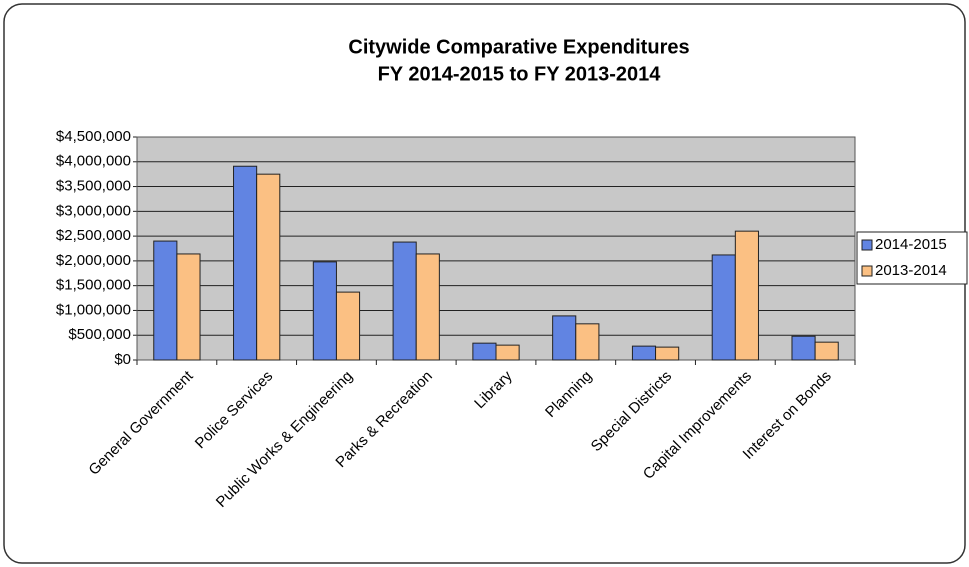 The image size is (969, 567). What do you see at coordinates (93, 309) in the screenshot?
I see `y-tick-label: $1,000,000` at bounding box center [93, 309].